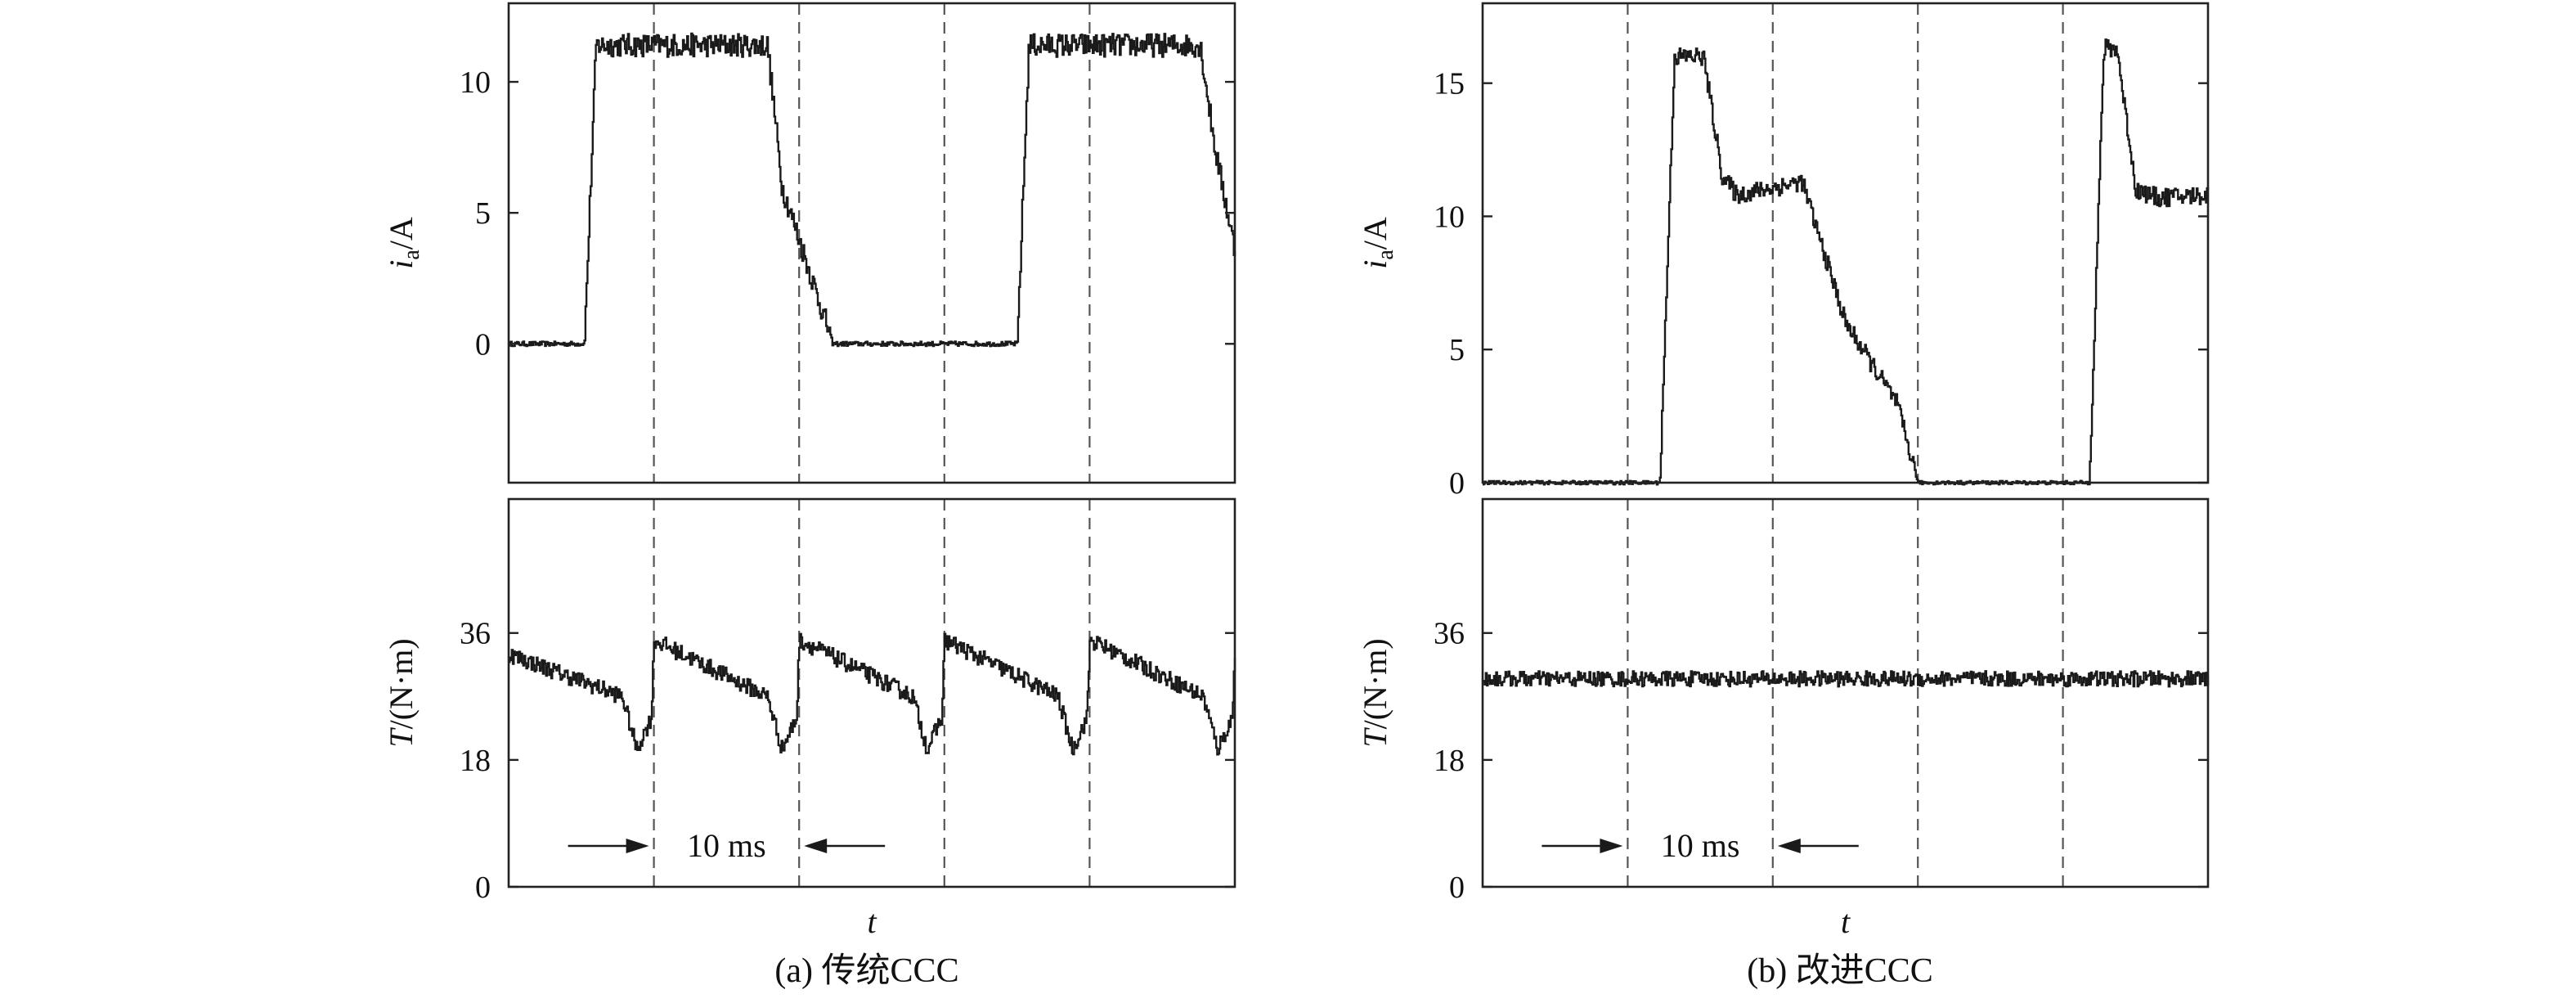  I want to click on panel-a-caption: (a) 传统CCC, so click(866, 971).